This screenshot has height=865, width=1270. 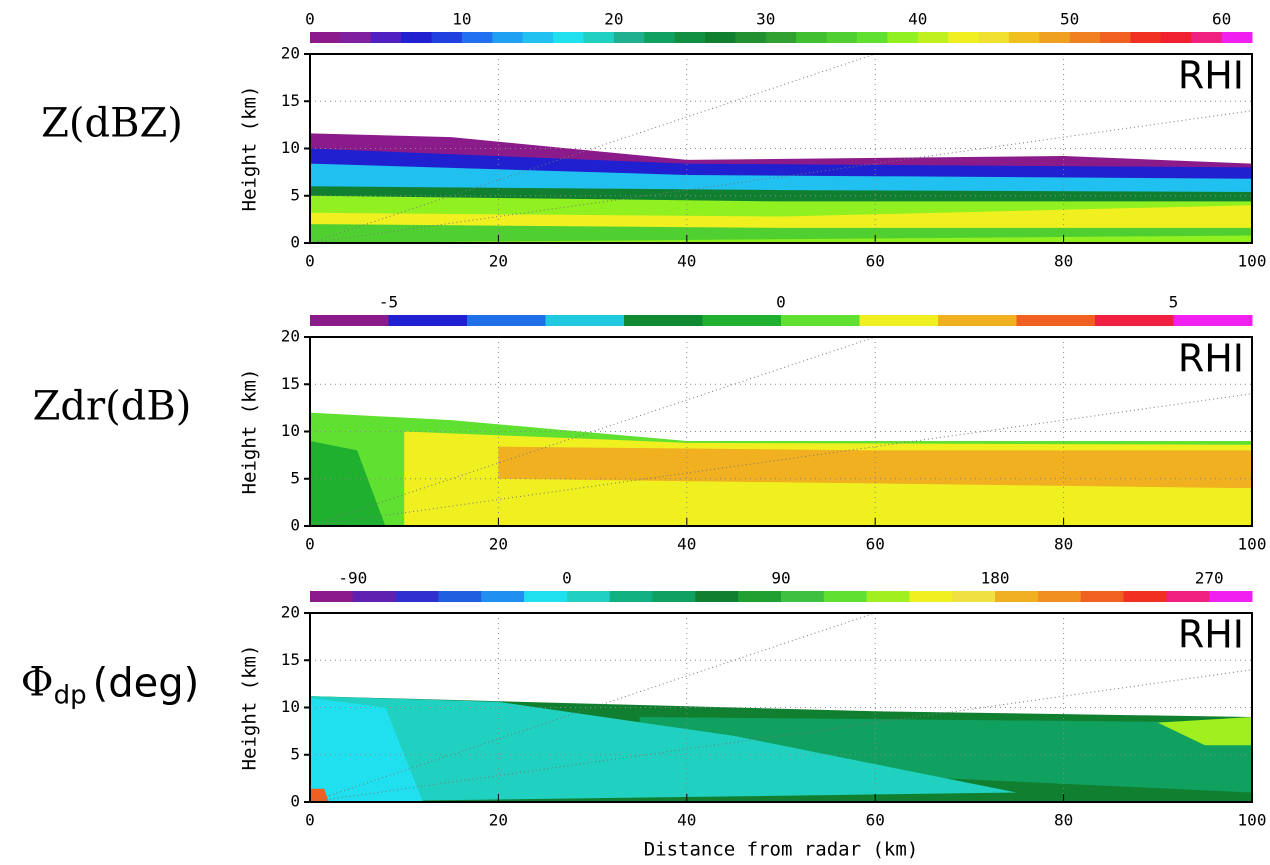 I want to click on colorbar-tick-label: 40, so click(x=917, y=19).